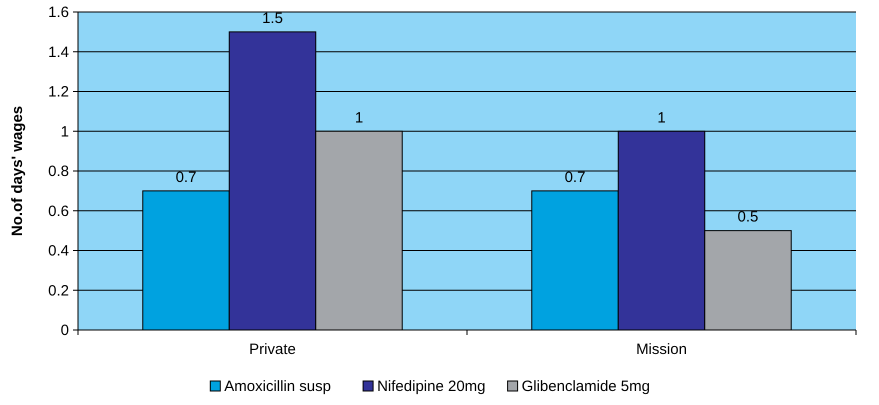 Image resolution: width=879 pixels, height=405 pixels. Describe the element at coordinates (58, 291) in the screenshot. I see `y-tick-label: 0.2` at that location.